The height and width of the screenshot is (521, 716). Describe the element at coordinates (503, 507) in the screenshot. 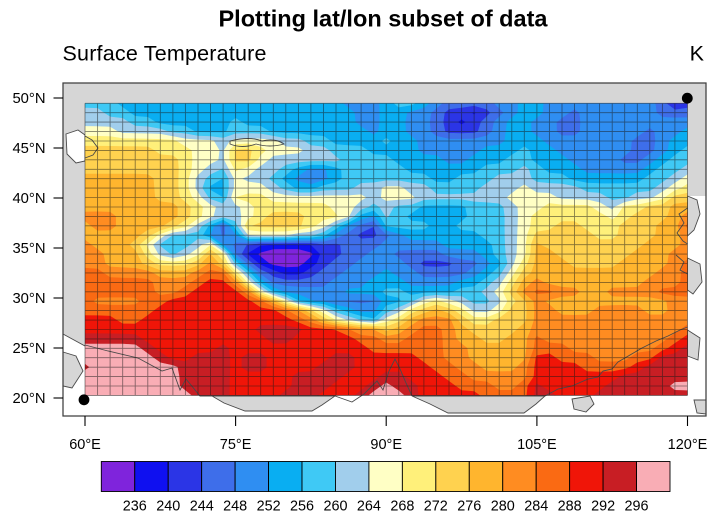

I see `svg-text: 280` at that location.